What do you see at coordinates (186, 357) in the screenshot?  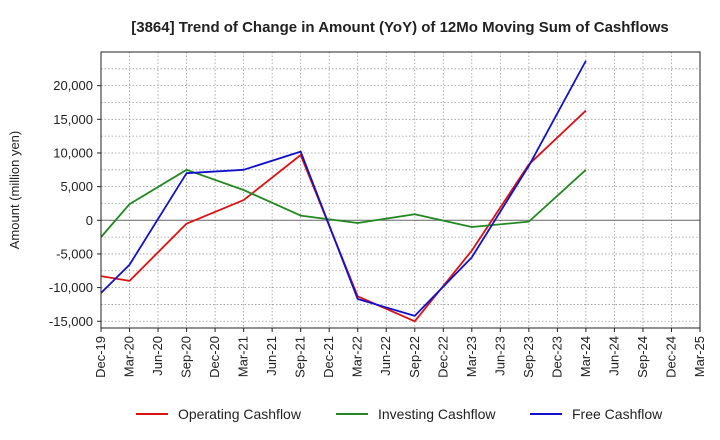 I see `x-tick-label: Sep-20` at bounding box center [186, 357].